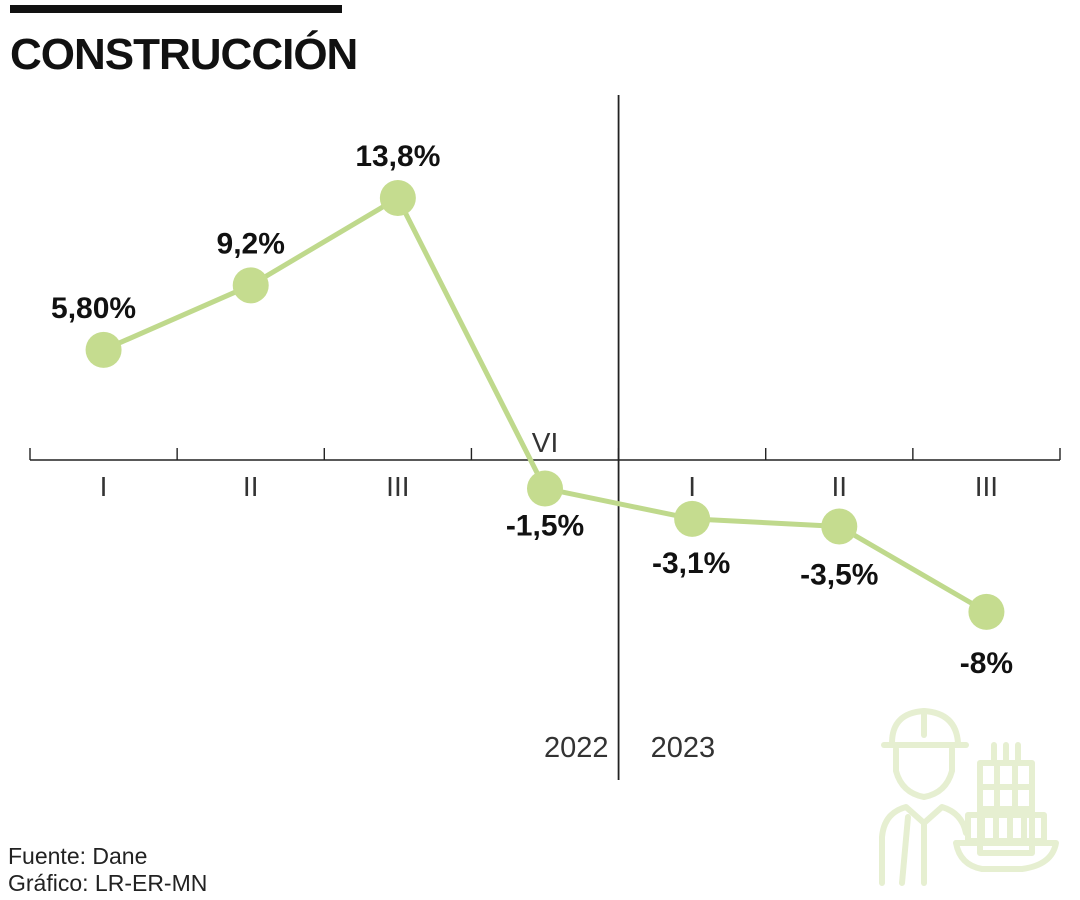 This screenshot has height=900, width=1080. What do you see at coordinates (839, 574) in the screenshot?
I see `data-label: -3,5%` at bounding box center [839, 574].